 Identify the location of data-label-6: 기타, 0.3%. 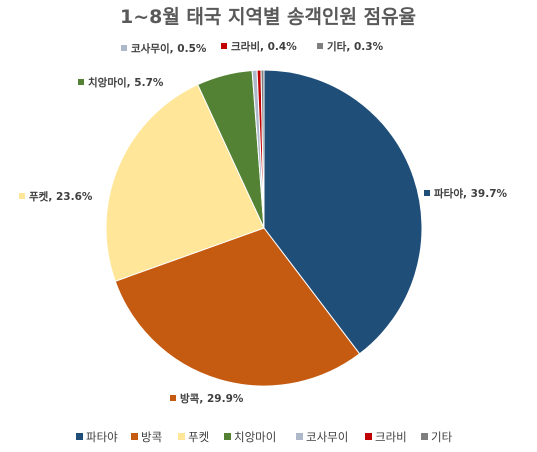
(355, 46).